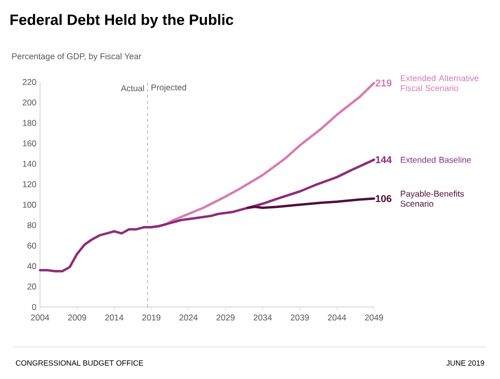 This screenshot has height=379, width=500. What do you see at coordinates (31, 266) in the screenshot?
I see `y-tick-label: 40` at bounding box center [31, 266].